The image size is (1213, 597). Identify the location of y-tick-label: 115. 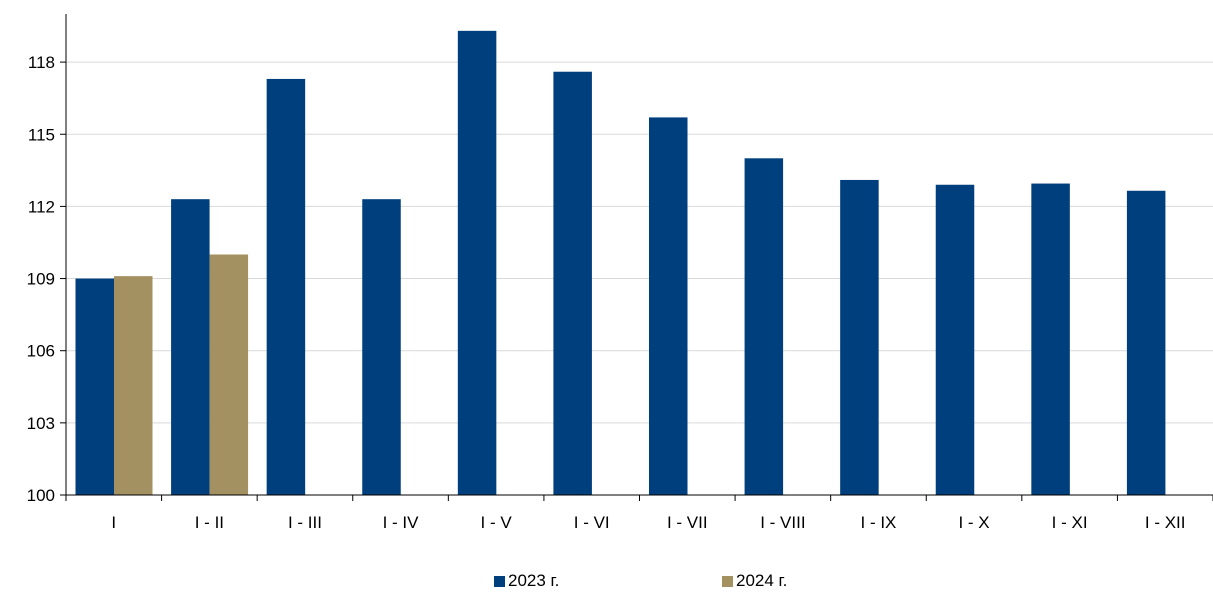
(41, 134).